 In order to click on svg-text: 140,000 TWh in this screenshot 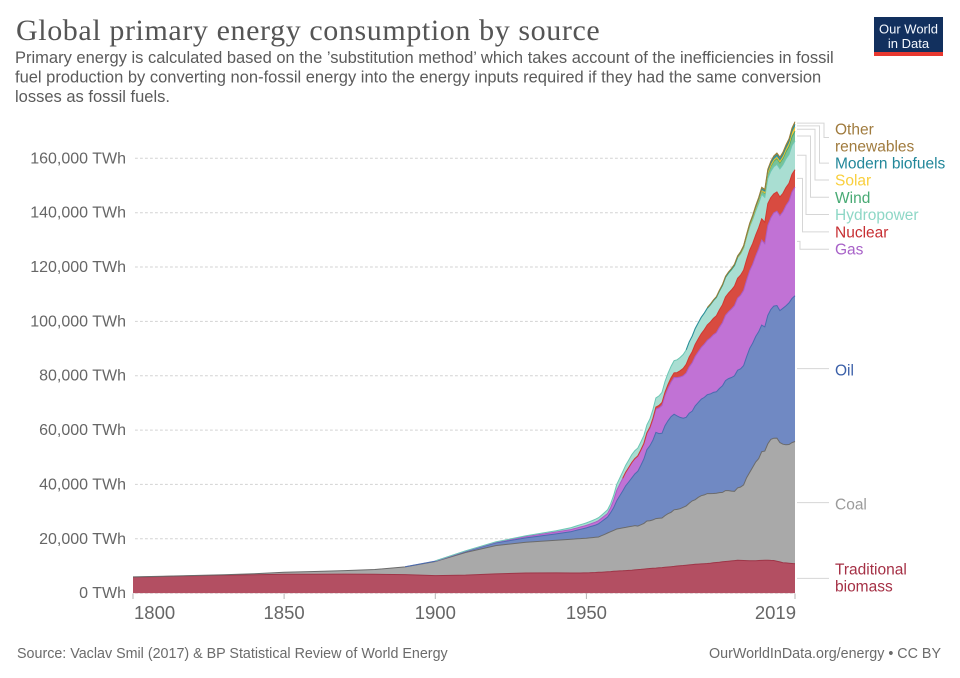, I will do `click(78, 213)`.